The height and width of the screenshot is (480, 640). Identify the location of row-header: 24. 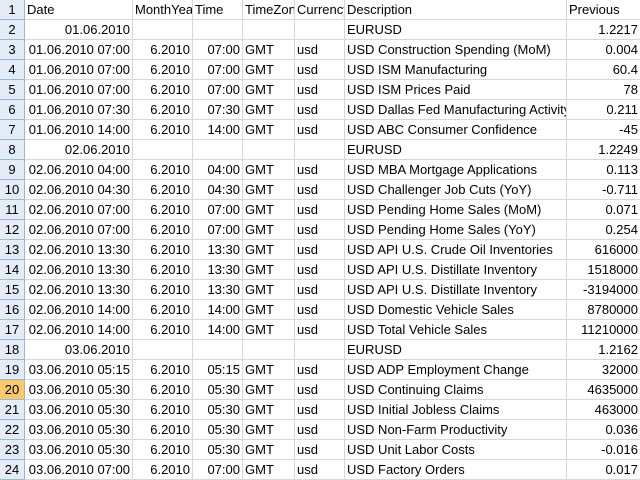
(12, 470).